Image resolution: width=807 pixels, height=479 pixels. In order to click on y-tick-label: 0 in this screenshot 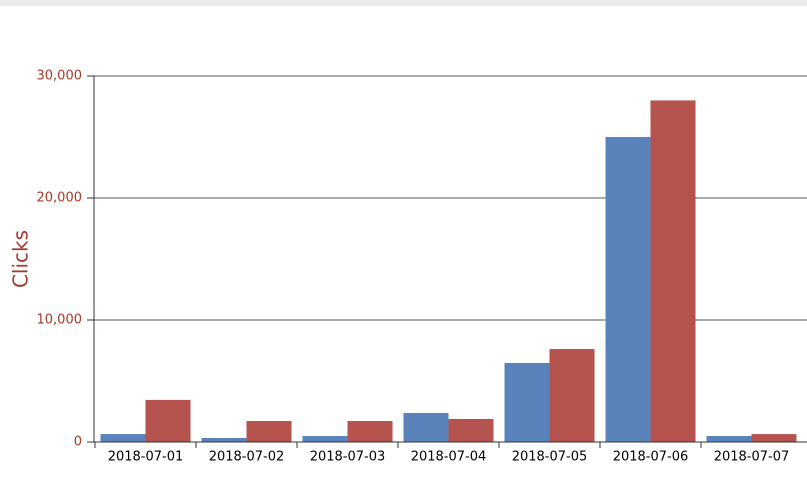, I will do `click(78, 442)`.